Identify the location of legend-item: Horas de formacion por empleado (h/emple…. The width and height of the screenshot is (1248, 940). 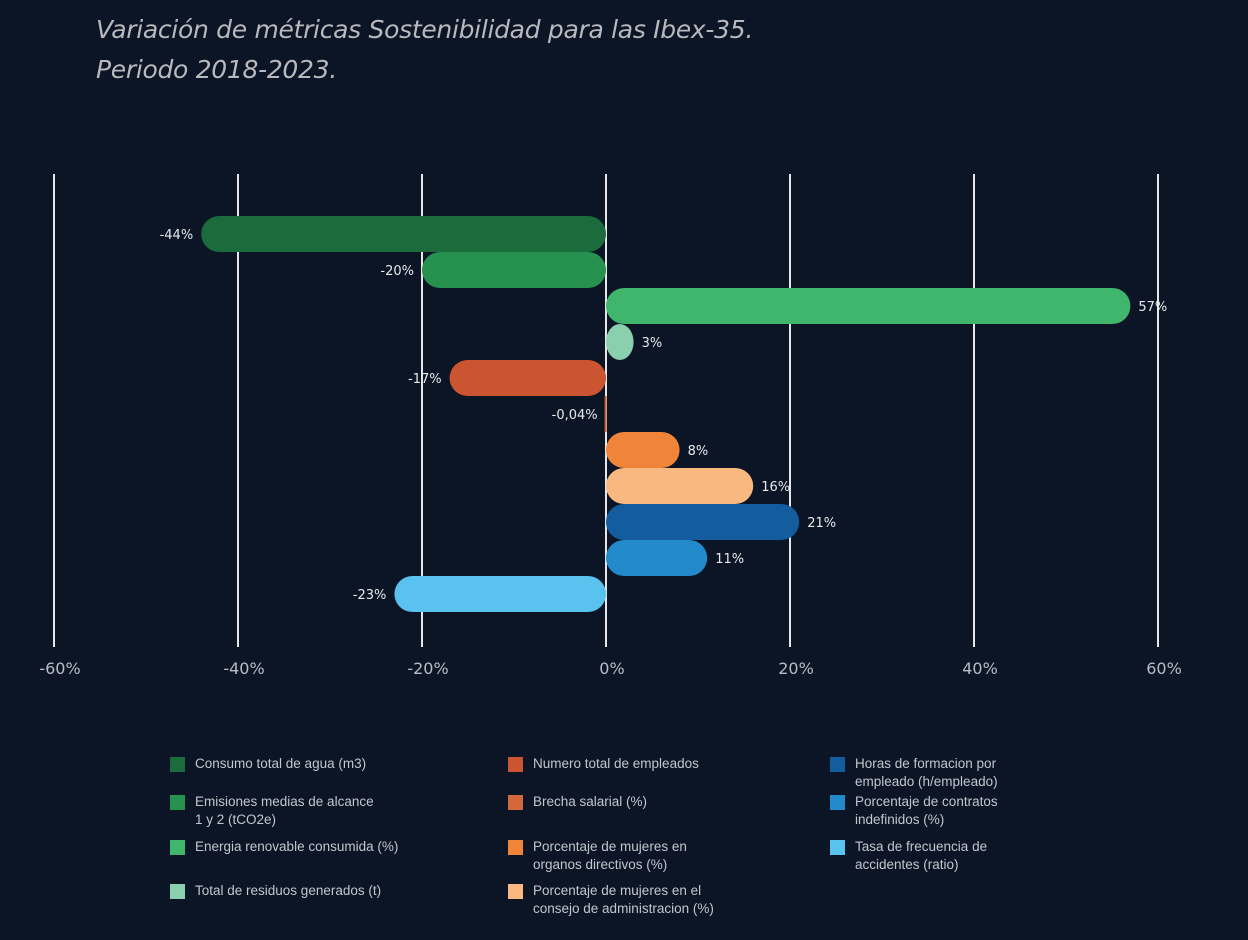
(914, 773).